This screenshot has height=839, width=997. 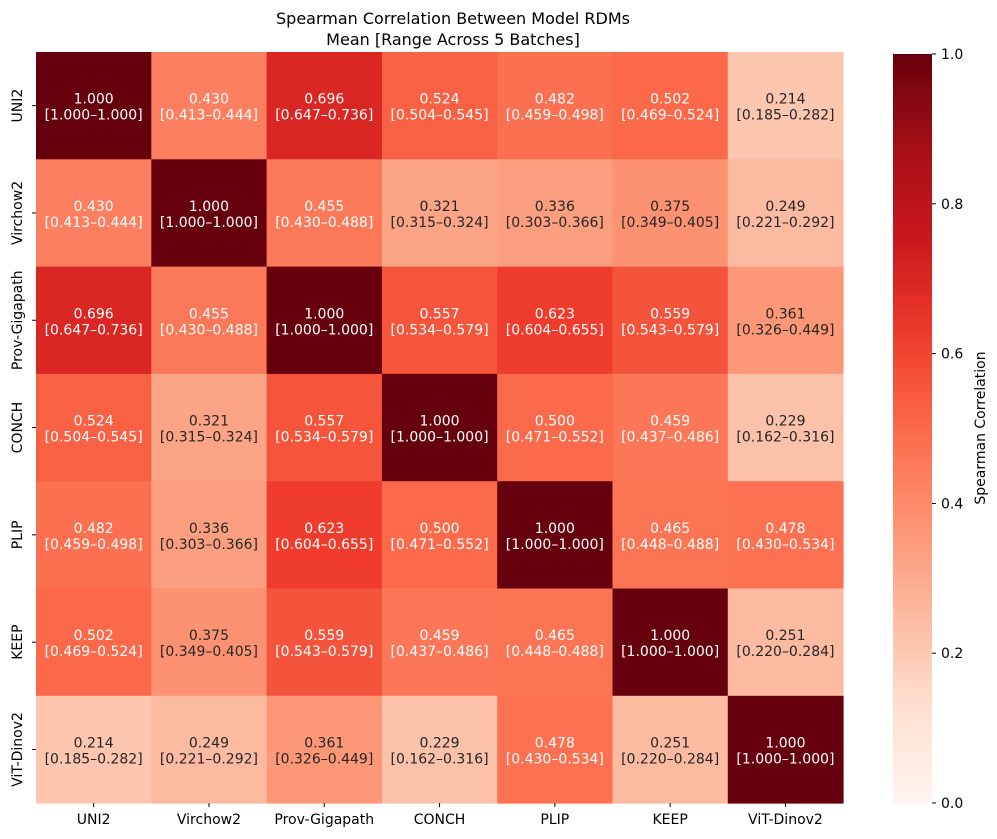 I want to click on cell-range-label: [0.221–0.292], so click(x=785, y=223).